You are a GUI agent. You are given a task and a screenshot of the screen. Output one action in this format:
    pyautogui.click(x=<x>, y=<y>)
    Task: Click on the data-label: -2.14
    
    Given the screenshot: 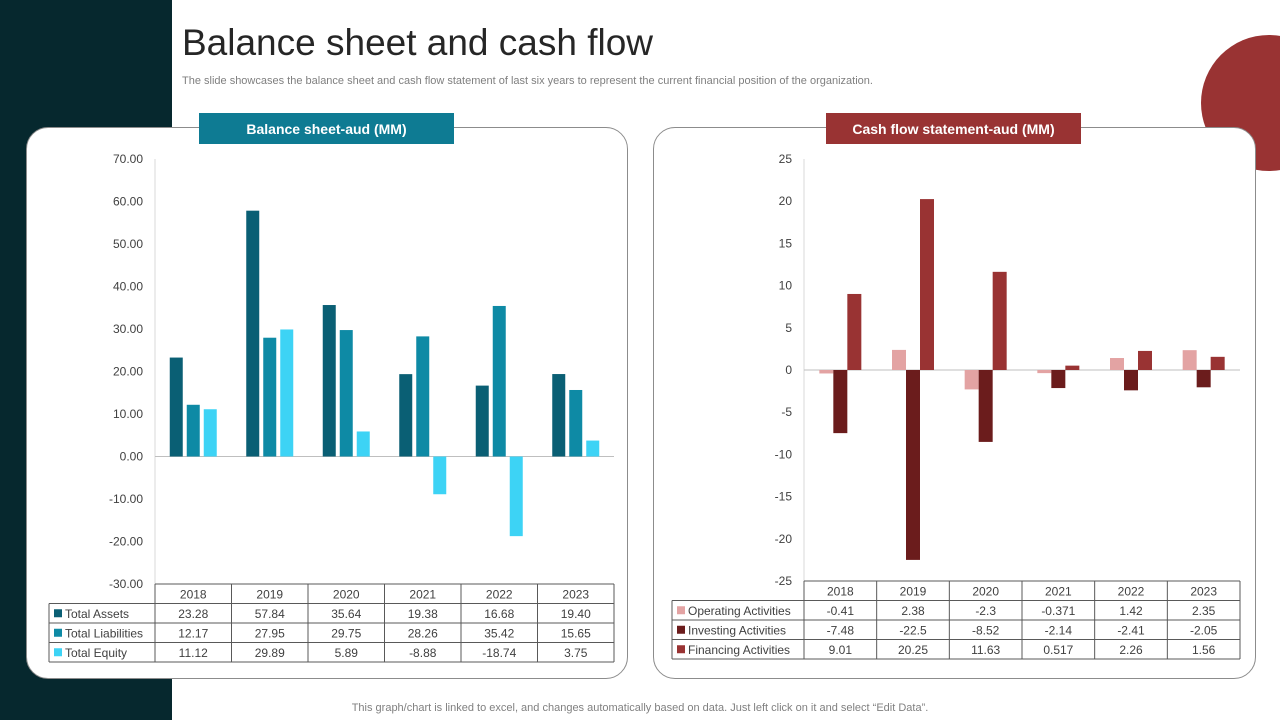 What is the action you would take?
    pyautogui.click(x=1059, y=630)
    